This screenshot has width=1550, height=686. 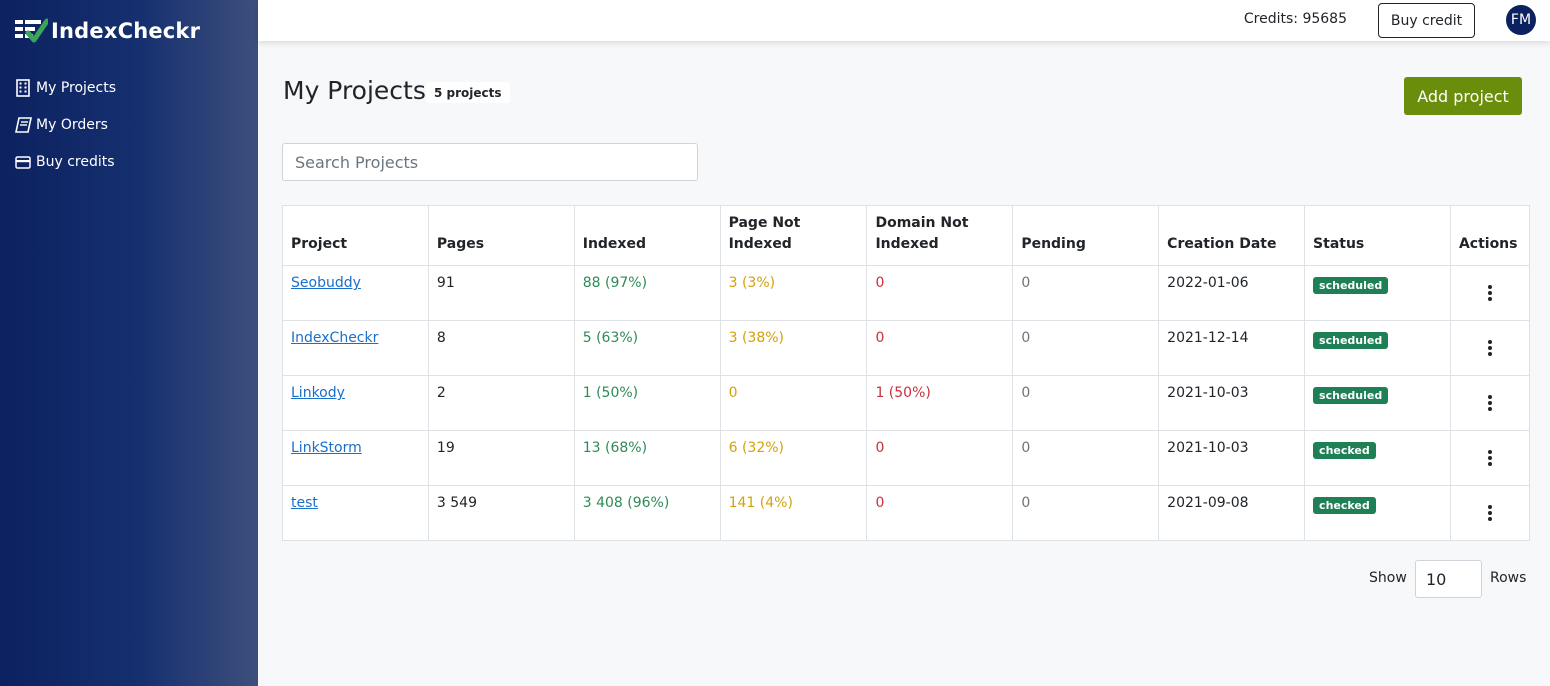 I want to click on project-count-badge: 5 projects, so click(x=468, y=92).